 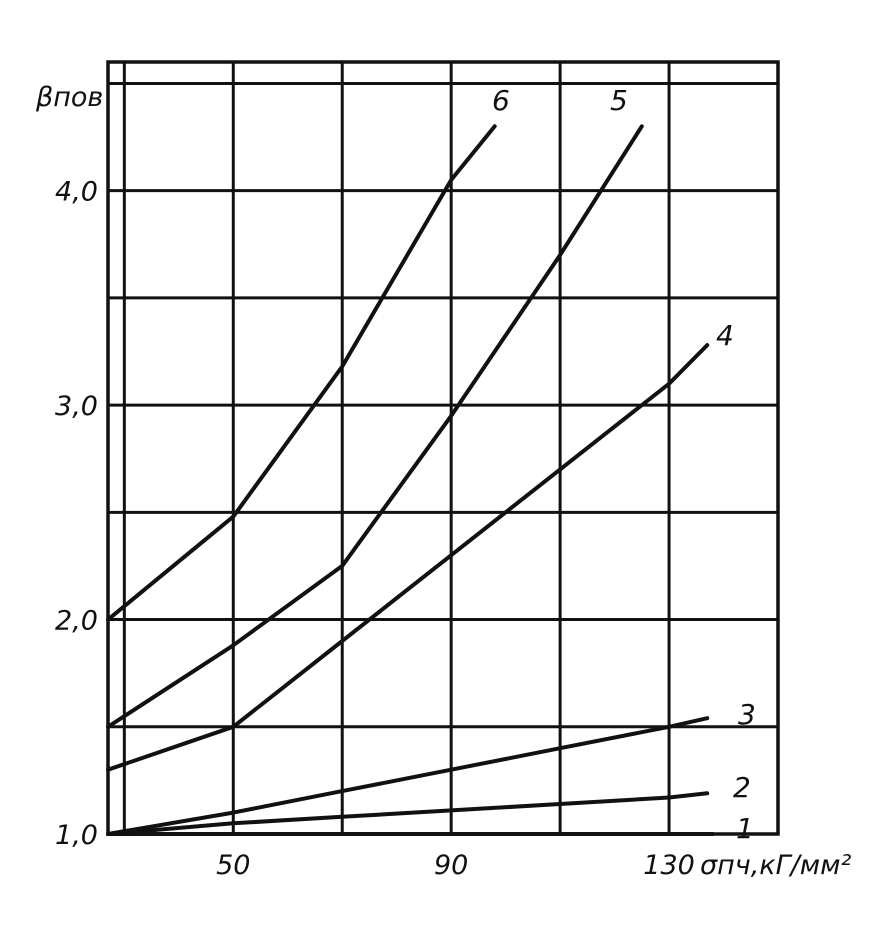 What do you see at coordinates (775, 865) in the screenshot?
I see `x-axis-label: σпч,кГ/мм²` at bounding box center [775, 865].